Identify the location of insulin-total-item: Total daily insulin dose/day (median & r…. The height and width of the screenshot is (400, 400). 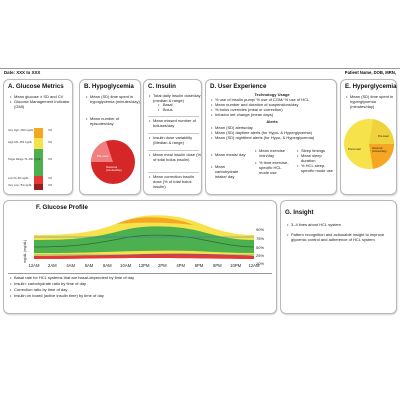
(175, 102).